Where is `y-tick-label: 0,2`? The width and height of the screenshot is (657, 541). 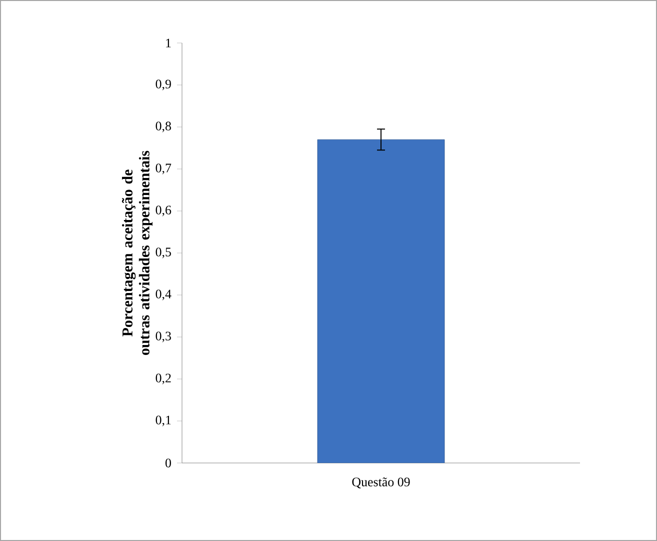
y-tick-label: 0,2 is located at coordinates (163, 379).